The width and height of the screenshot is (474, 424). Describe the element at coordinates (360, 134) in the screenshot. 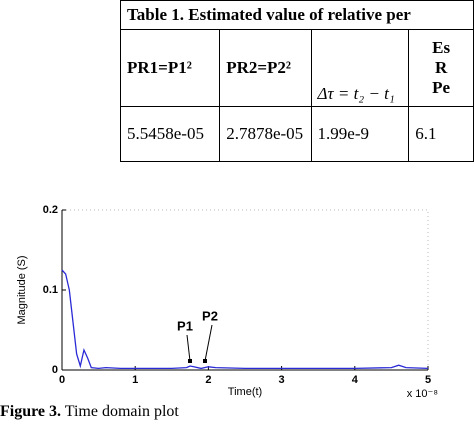

I see `cell: 1.99e-9` at that location.